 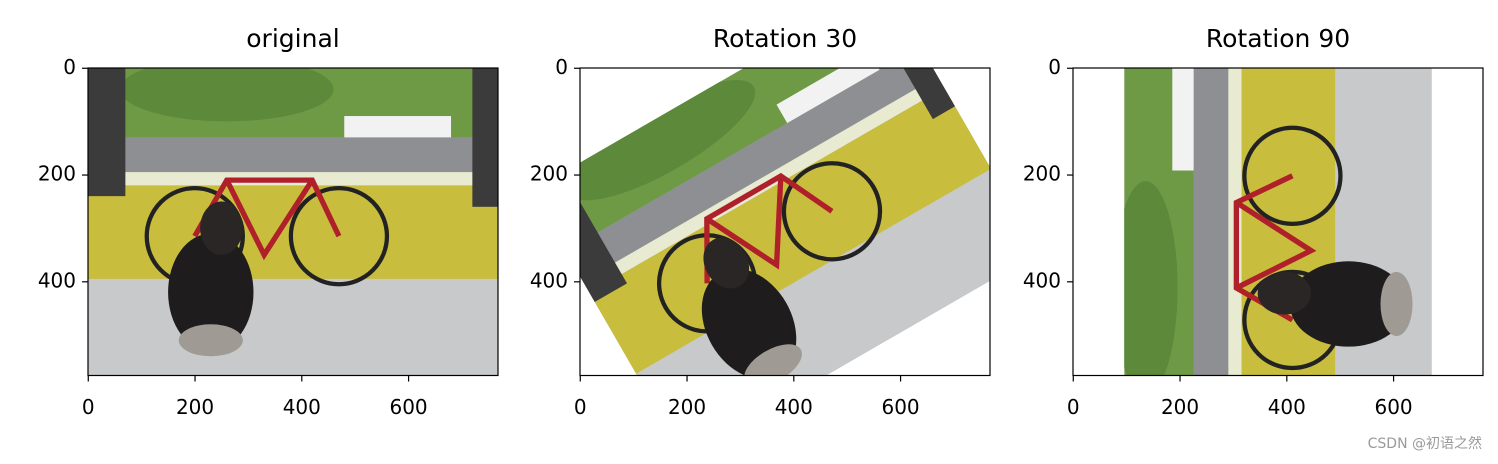 I want to click on watermark: CSDN @初语之然, so click(x=1425, y=443).